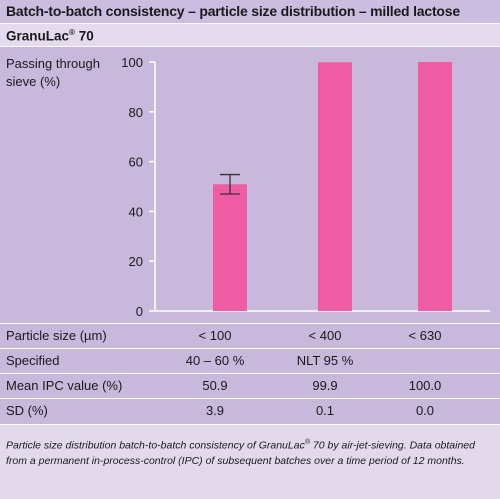  I want to click on table-cell: < 100, so click(215, 335).